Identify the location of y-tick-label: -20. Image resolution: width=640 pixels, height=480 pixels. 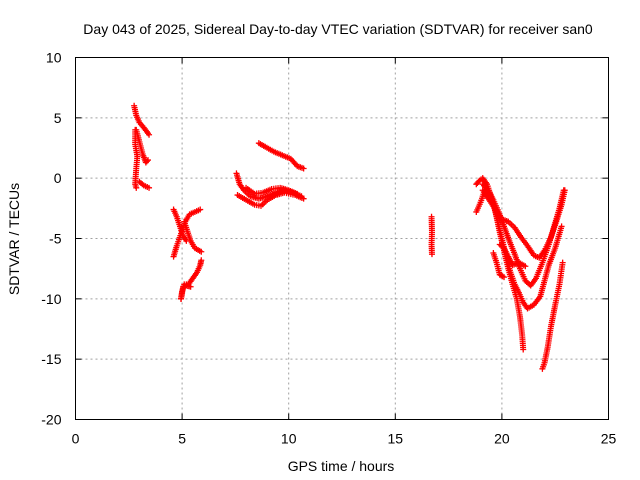
(51, 420).